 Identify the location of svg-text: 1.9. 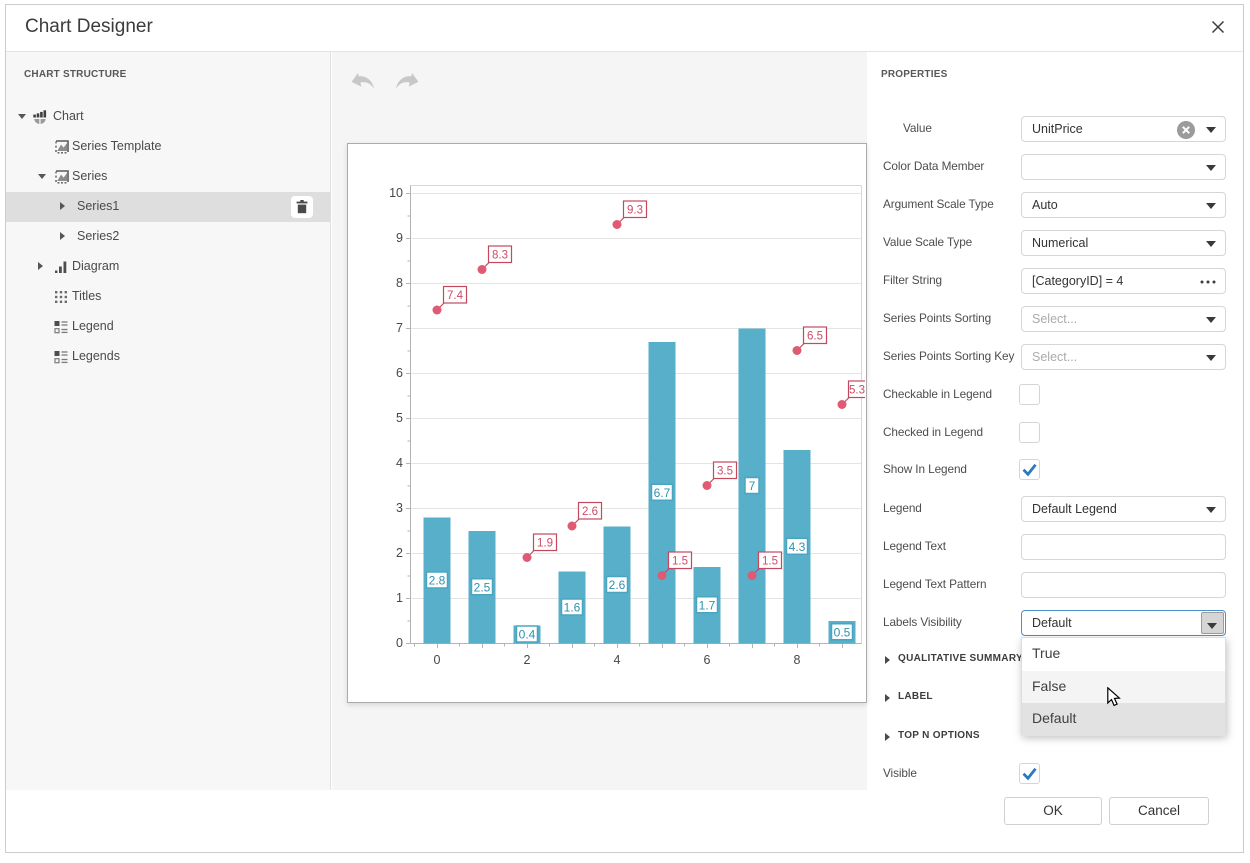
(545, 544).